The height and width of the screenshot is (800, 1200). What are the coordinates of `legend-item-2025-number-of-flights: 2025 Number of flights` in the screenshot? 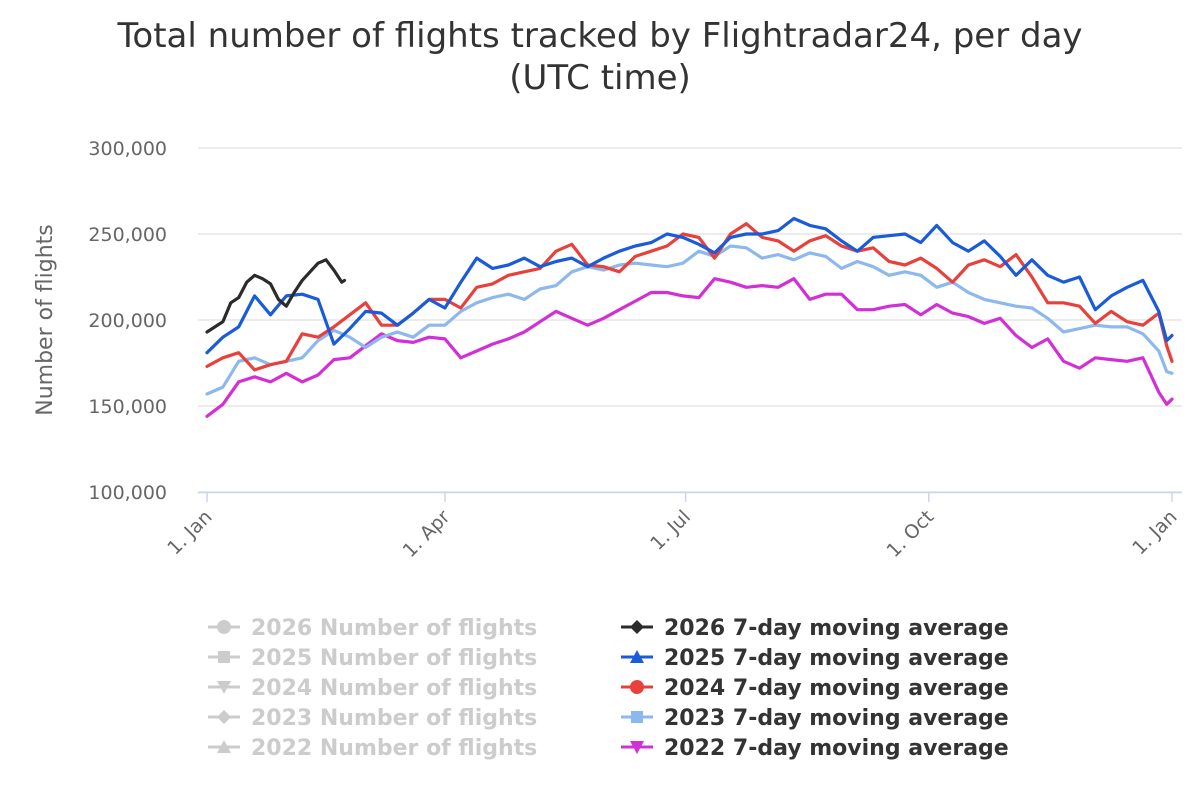 It's located at (372, 658).